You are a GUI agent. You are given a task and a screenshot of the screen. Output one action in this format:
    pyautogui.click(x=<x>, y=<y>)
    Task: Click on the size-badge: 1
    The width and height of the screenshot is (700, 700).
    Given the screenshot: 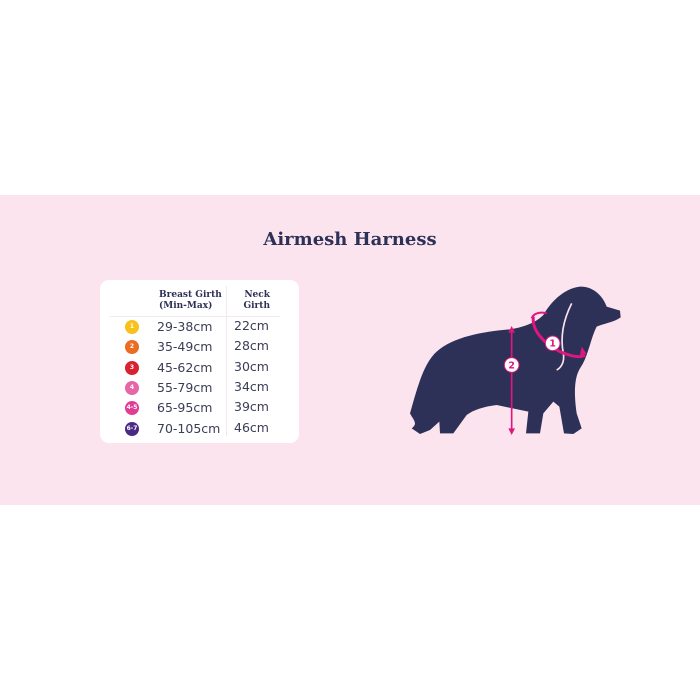 What is the action you would take?
    pyautogui.click(x=132, y=327)
    